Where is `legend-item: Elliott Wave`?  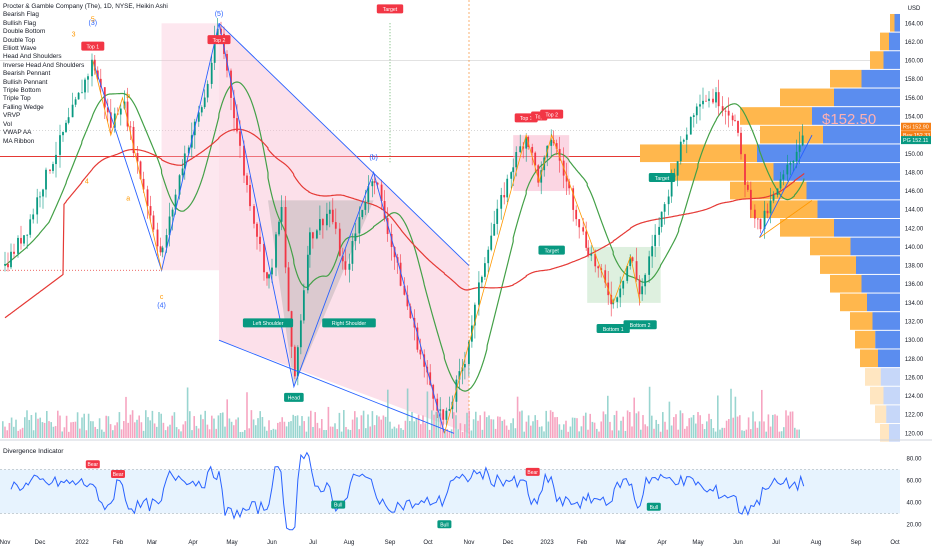 legend-item: Elliott Wave is located at coordinates (20, 49).